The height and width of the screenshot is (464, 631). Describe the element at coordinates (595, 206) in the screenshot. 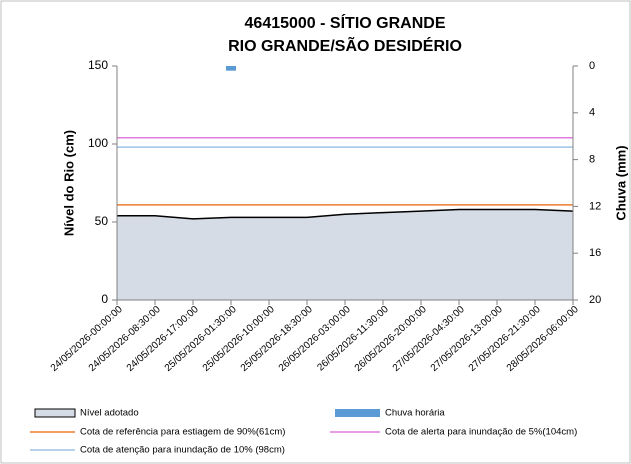

I see `y2-tick-label: 12` at that location.